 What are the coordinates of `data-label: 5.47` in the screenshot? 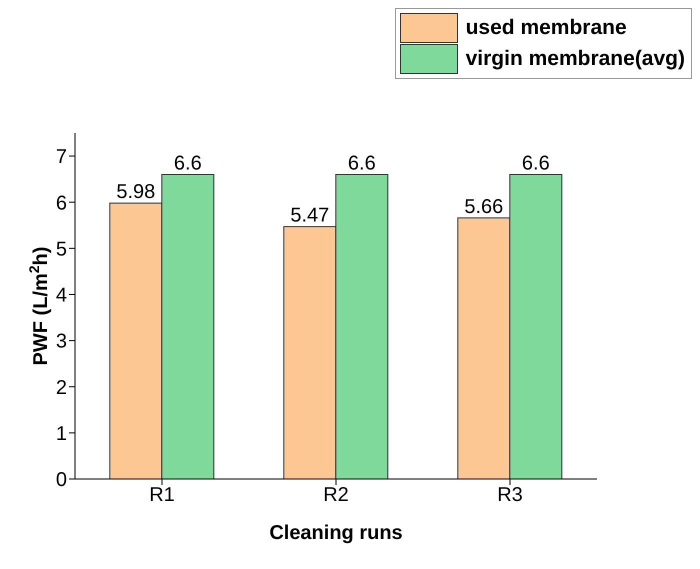 It's located at (310, 215).